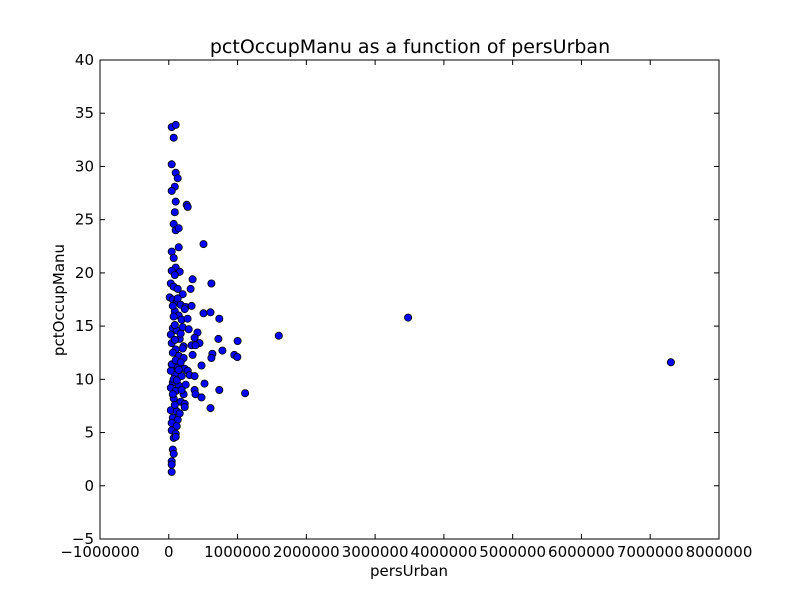  Describe the element at coordinates (443, 552) in the screenshot. I see `x-tick-label: 4000000` at that location.